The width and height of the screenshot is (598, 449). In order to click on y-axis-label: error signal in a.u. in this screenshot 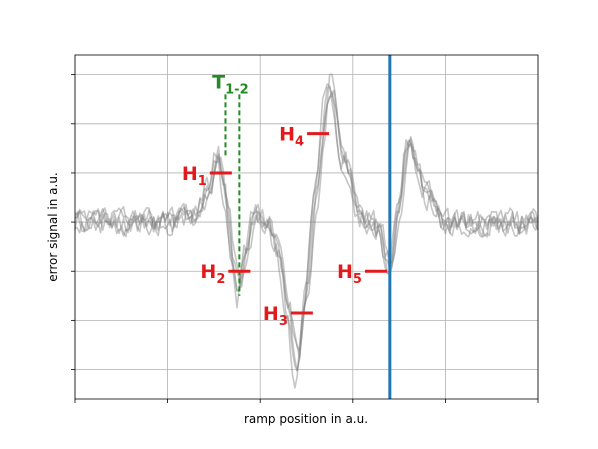, I will do `click(53, 227)`.